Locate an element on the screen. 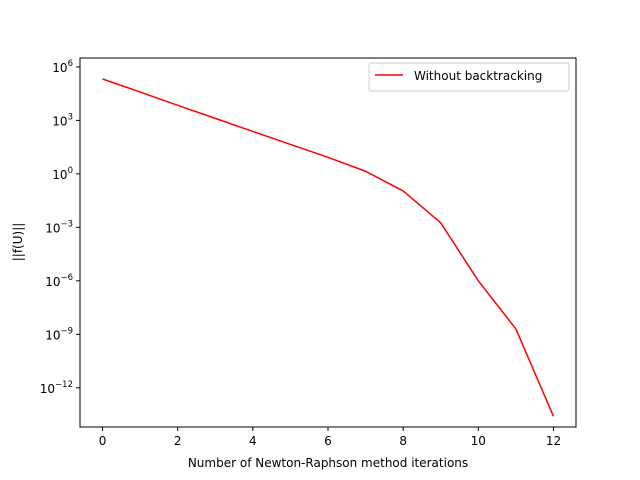 This screenshot has width=640, height=480. y-tick-label: 10⁶ is located at coordinates (62, 67).